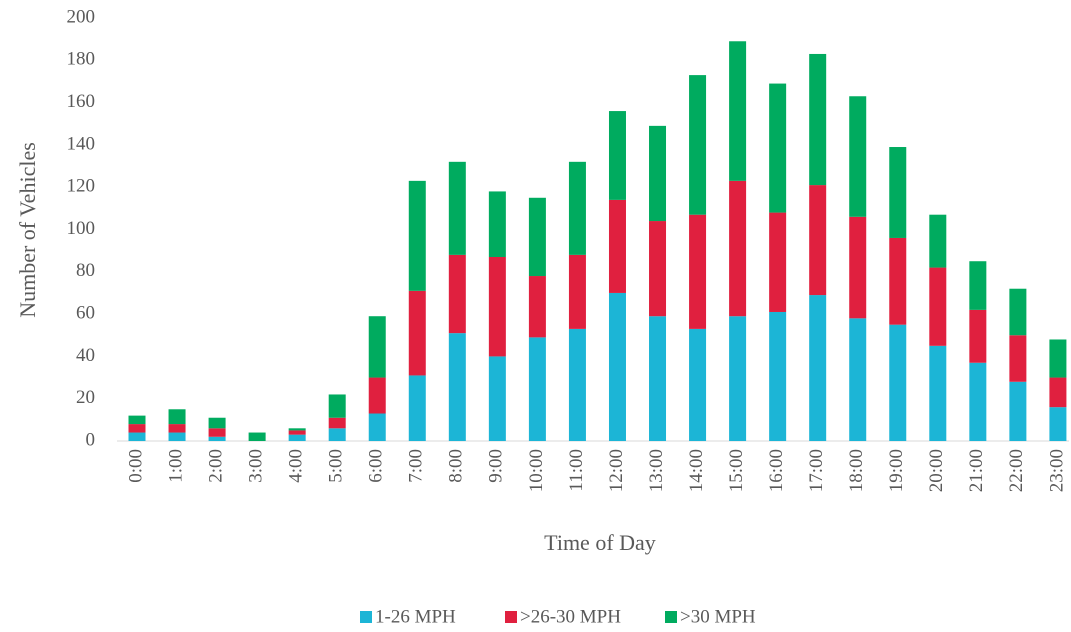 The image size is (1071, 632). What do you see at coordinates (215, 466) in the screenshot?
I see `x-tick-label: 2:00` at bounding box center [215, 466].